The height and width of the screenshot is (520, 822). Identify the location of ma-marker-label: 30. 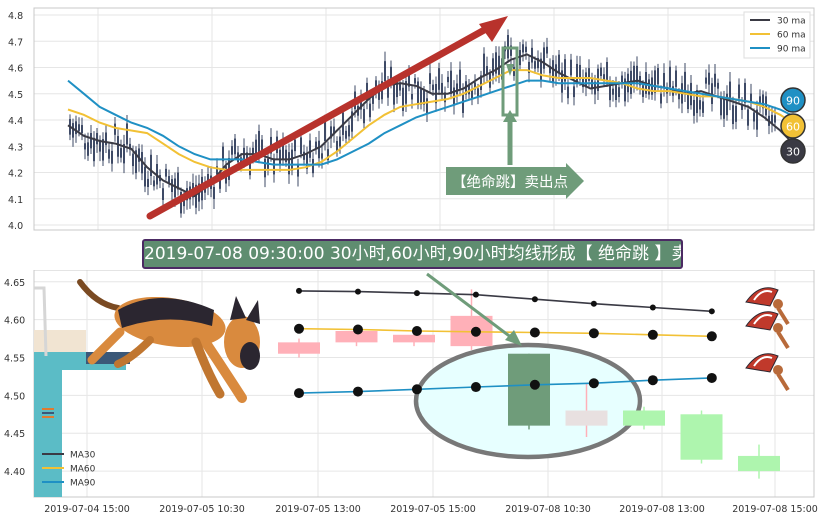
(793, 152).